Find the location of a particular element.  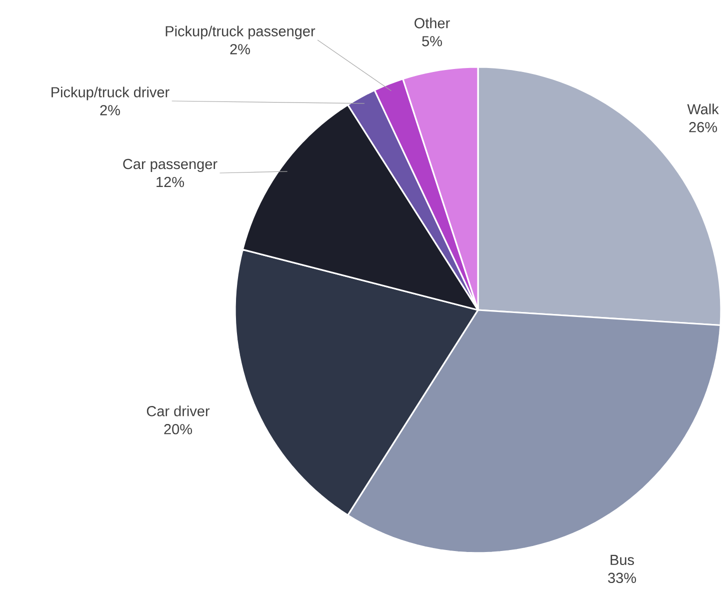

data-label: 20% is located at coordinates (178, 429).